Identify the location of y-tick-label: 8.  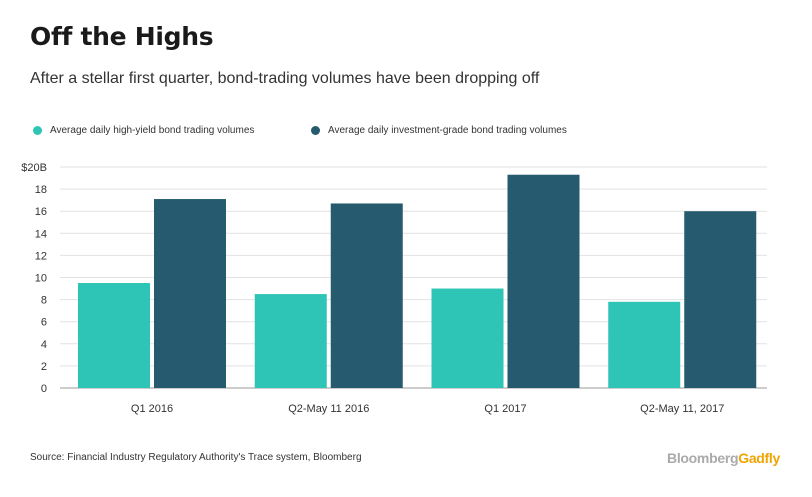
(44, 301).